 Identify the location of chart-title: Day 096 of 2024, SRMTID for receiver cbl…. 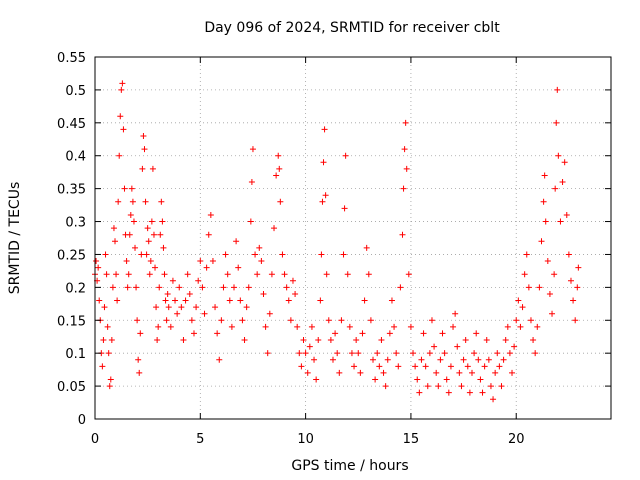
(352, 28).